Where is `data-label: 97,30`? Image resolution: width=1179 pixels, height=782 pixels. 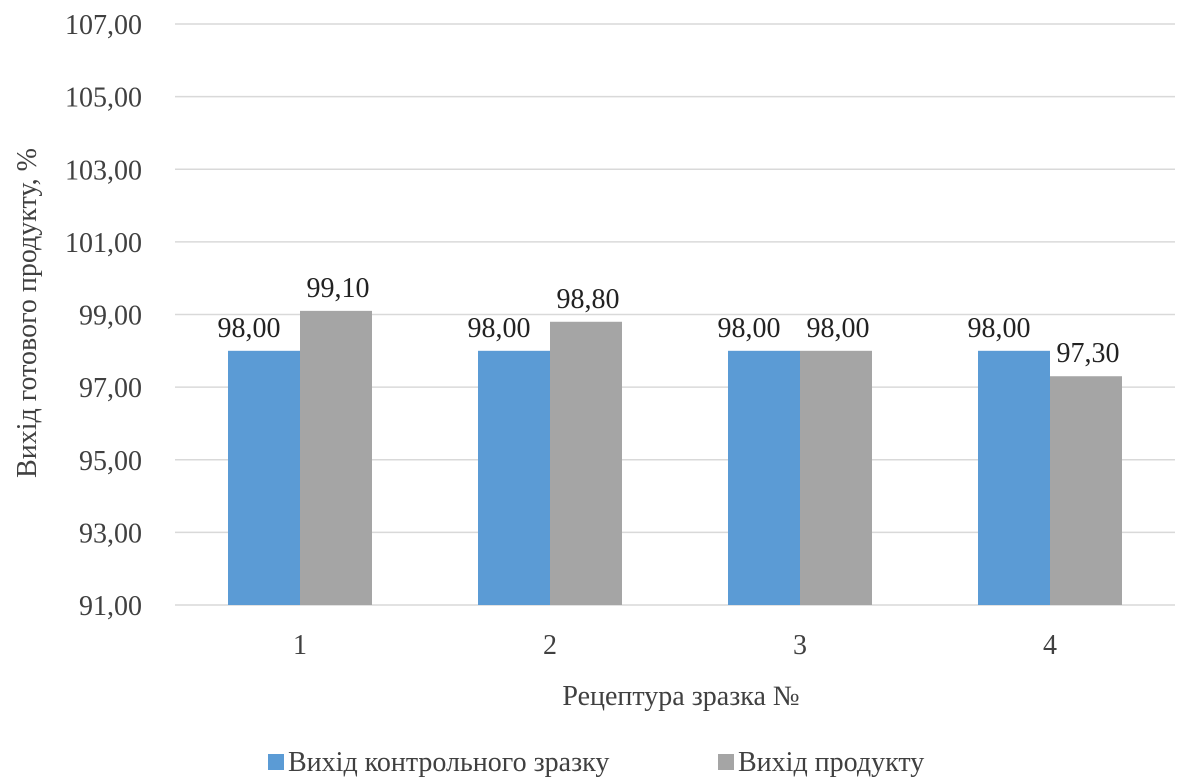 data-label: 97,30 is located at coordinates (1088, 353).